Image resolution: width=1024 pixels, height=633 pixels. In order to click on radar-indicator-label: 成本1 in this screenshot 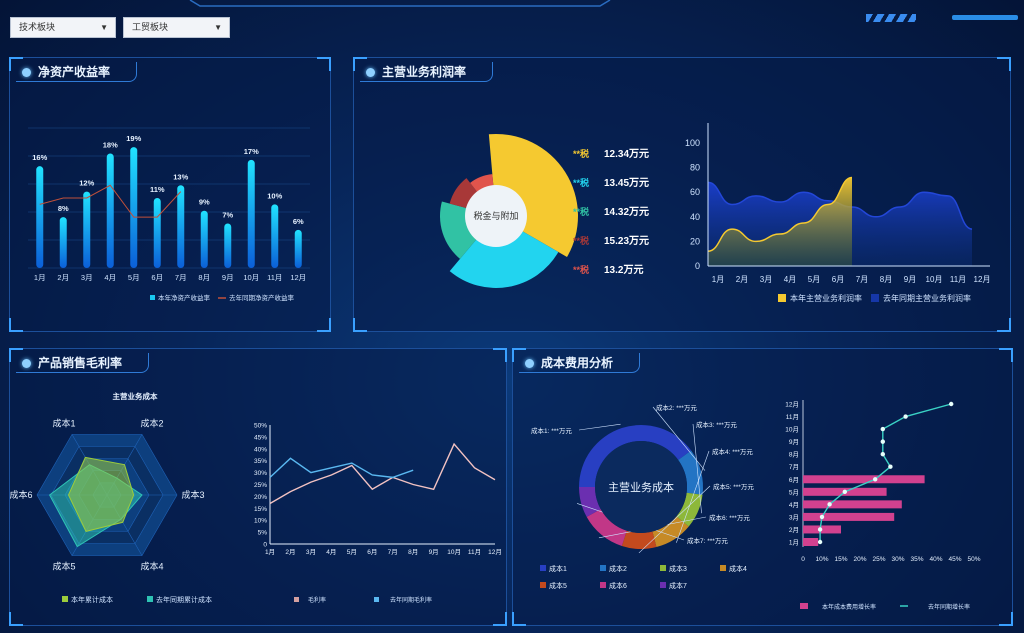, I will do `click(63, 422)`.